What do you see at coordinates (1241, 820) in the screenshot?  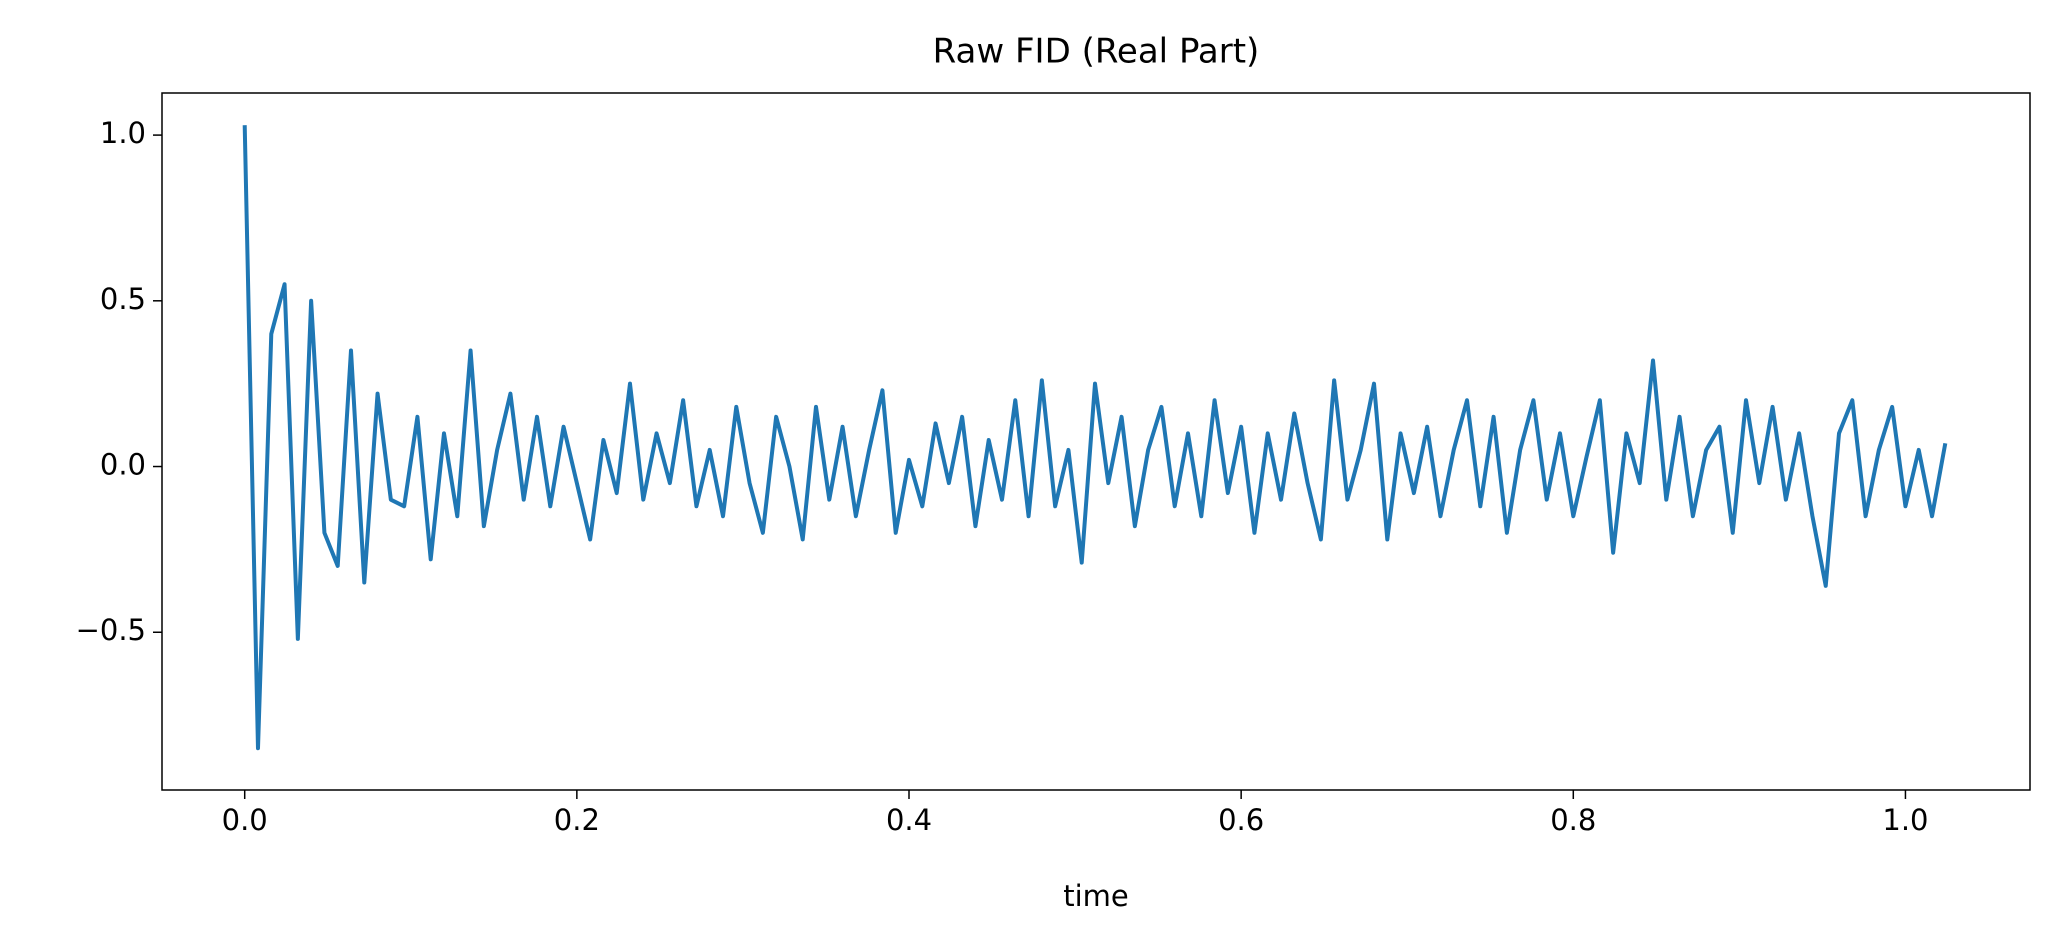 I see `x-tick-label: 0.6` at bounding box center [1241, 820].